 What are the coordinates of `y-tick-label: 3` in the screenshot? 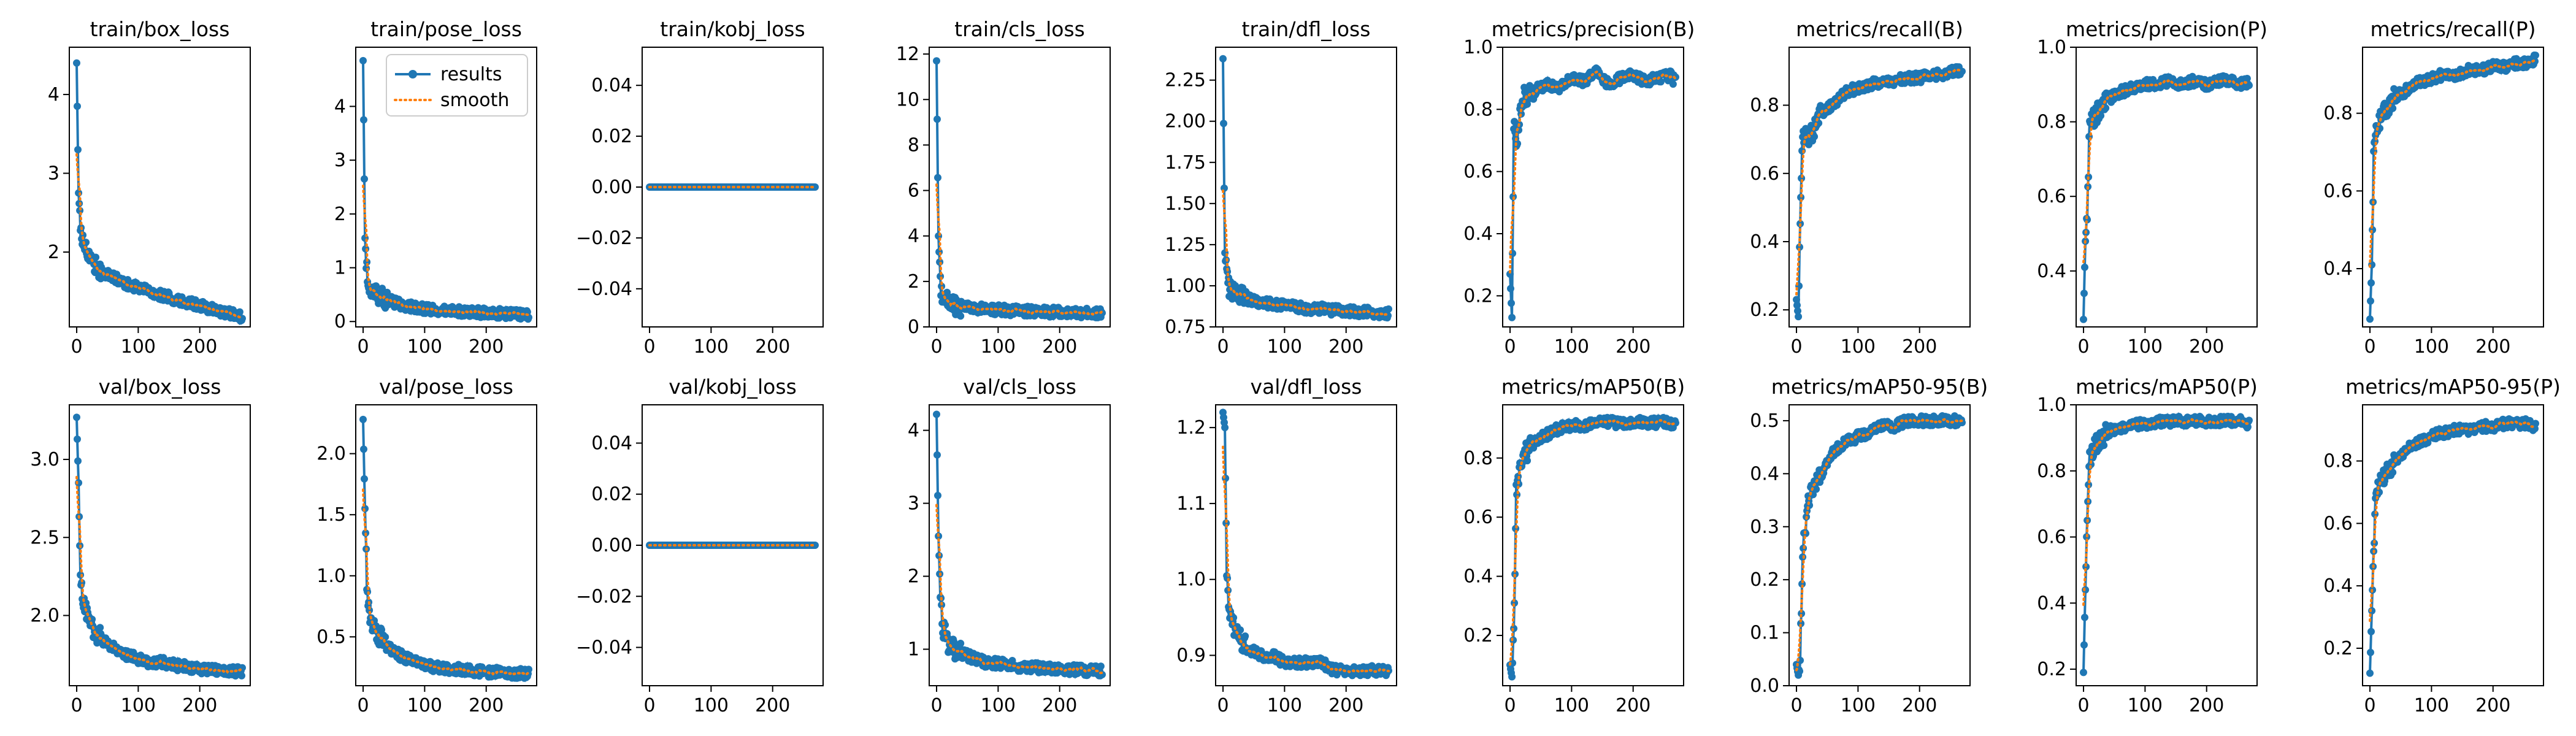 It's located at (340, 160).